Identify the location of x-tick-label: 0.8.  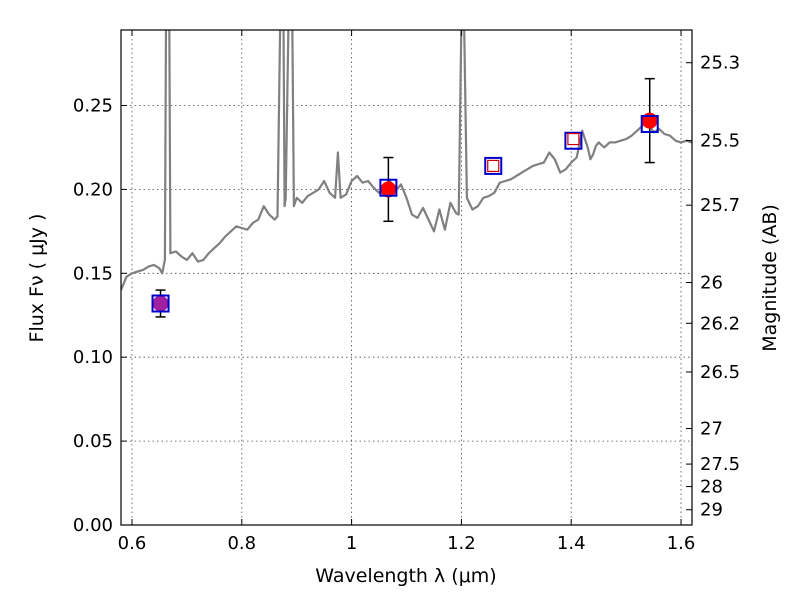
(241, 543).